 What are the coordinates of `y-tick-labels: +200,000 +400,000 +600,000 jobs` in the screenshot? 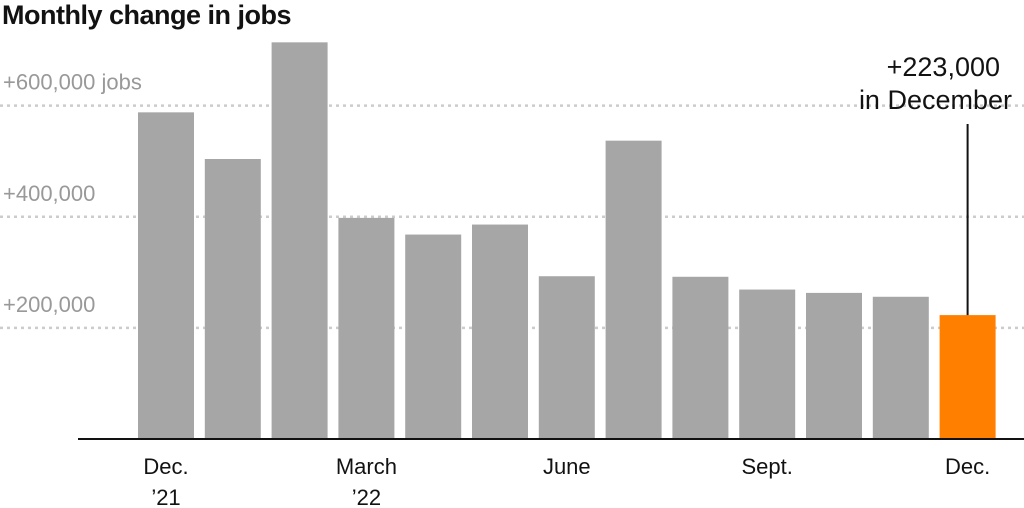 It's located at (72, 193).